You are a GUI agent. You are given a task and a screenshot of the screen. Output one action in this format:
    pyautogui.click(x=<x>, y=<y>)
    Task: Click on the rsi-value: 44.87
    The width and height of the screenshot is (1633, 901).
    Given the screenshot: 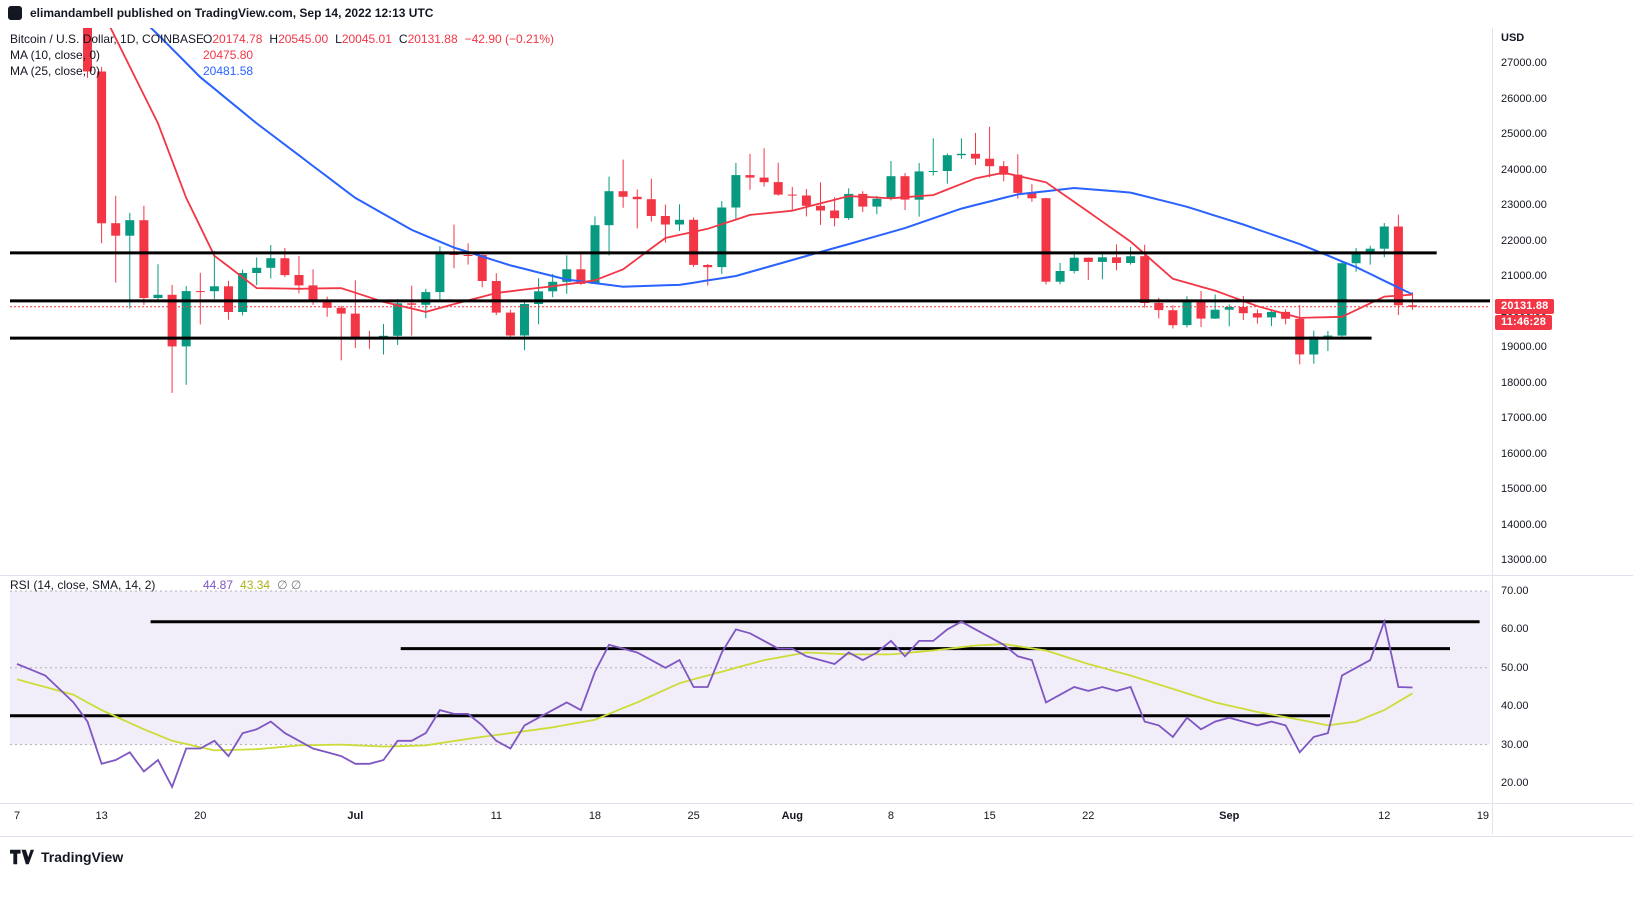 What is the action you would take?
    pyautogui.click(x=218, y=584)
    